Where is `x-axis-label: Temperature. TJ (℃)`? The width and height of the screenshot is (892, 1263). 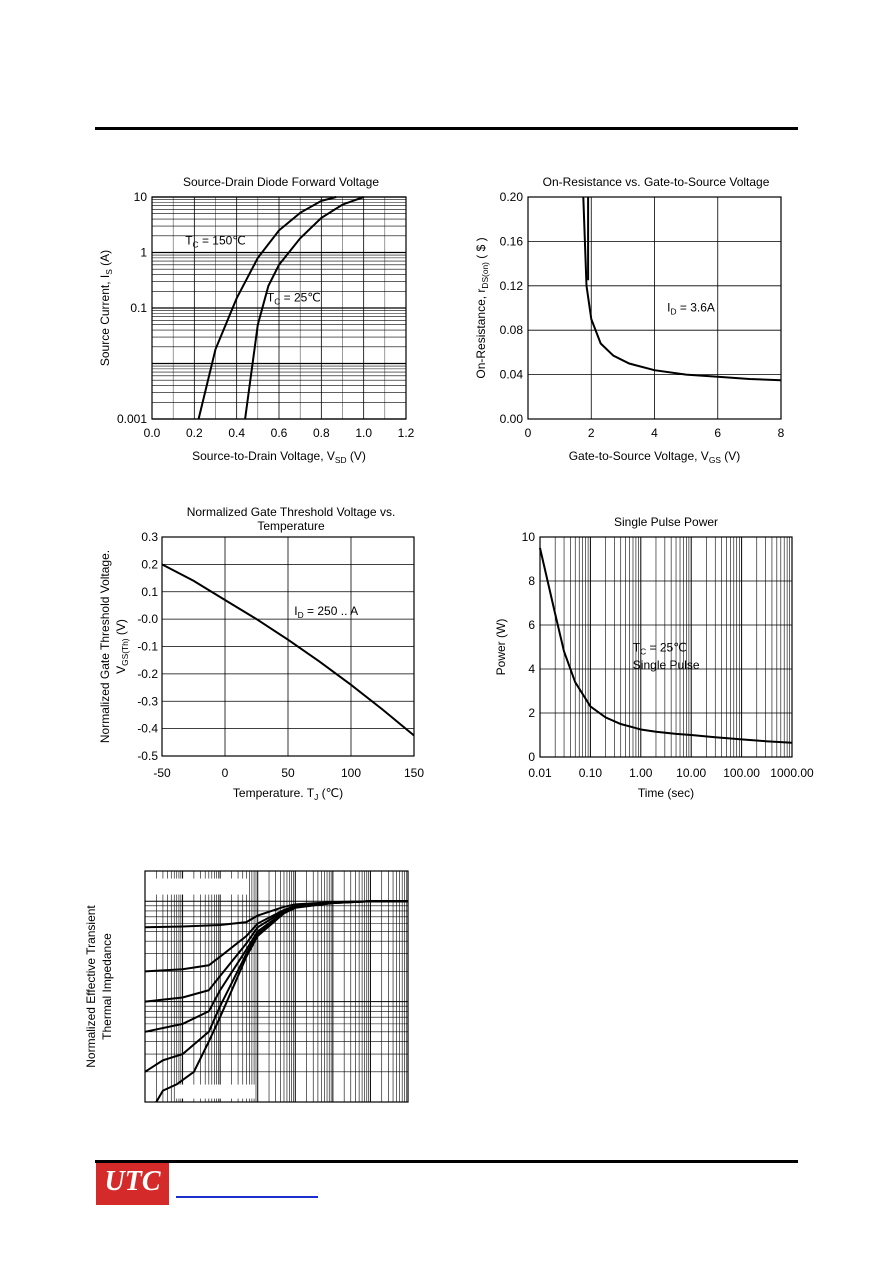 x-axis-label: Temperature. TJ (℃) is located at coordinates (288, 794).